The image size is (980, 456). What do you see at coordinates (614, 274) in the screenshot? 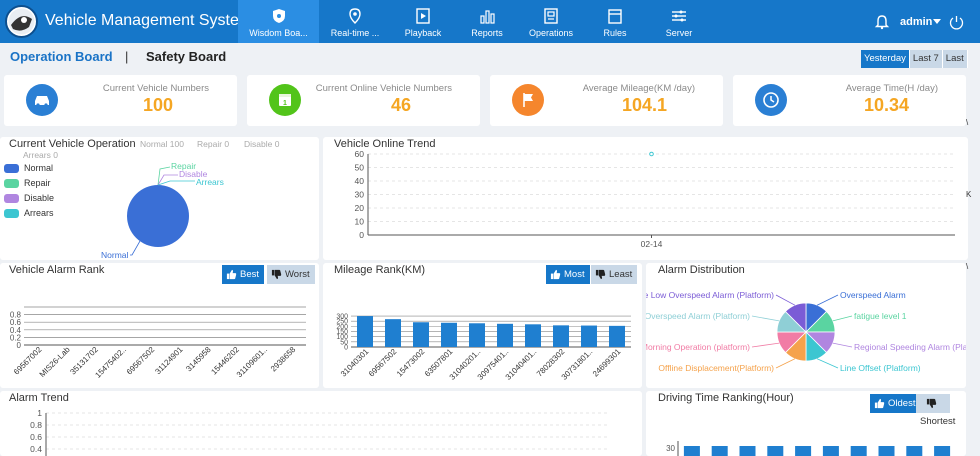
I see `least-button: Least` at bounding box center [614, 274].